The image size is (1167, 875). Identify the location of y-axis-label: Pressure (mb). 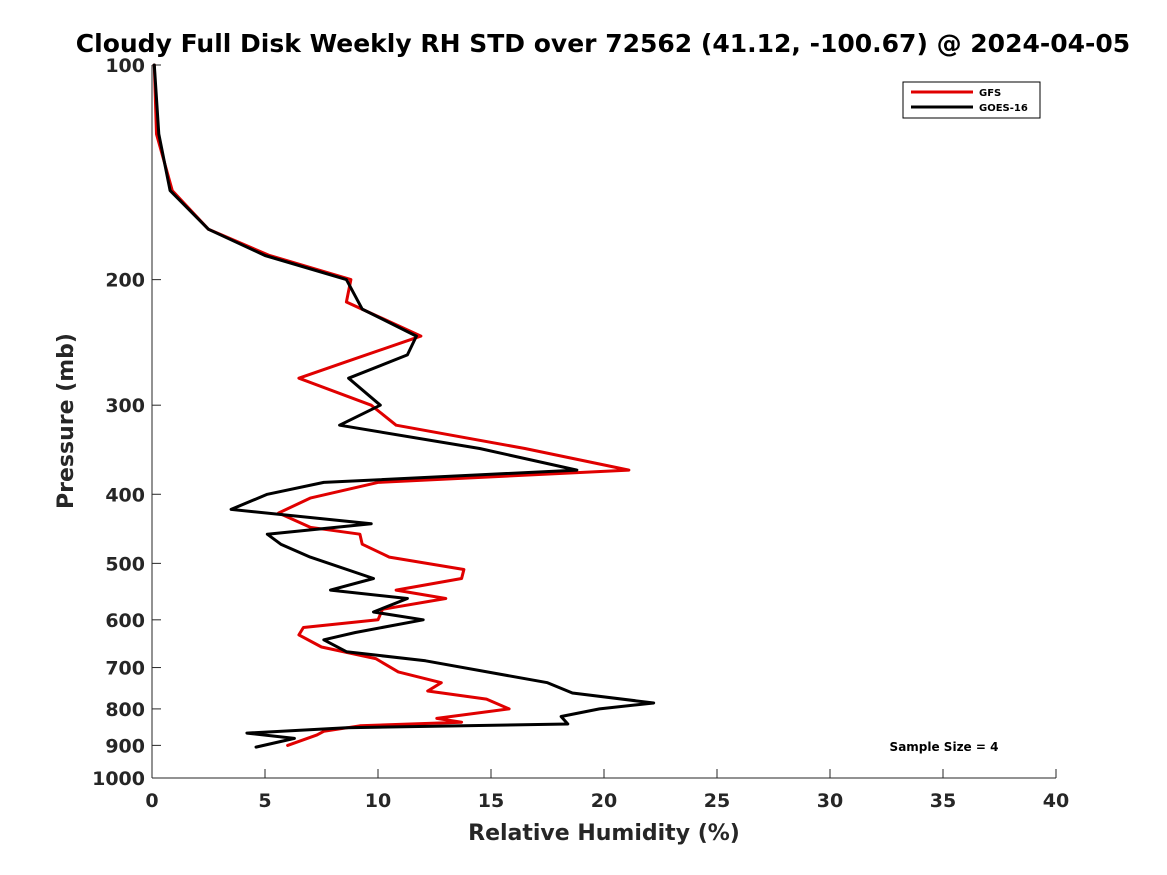
(66, 421).